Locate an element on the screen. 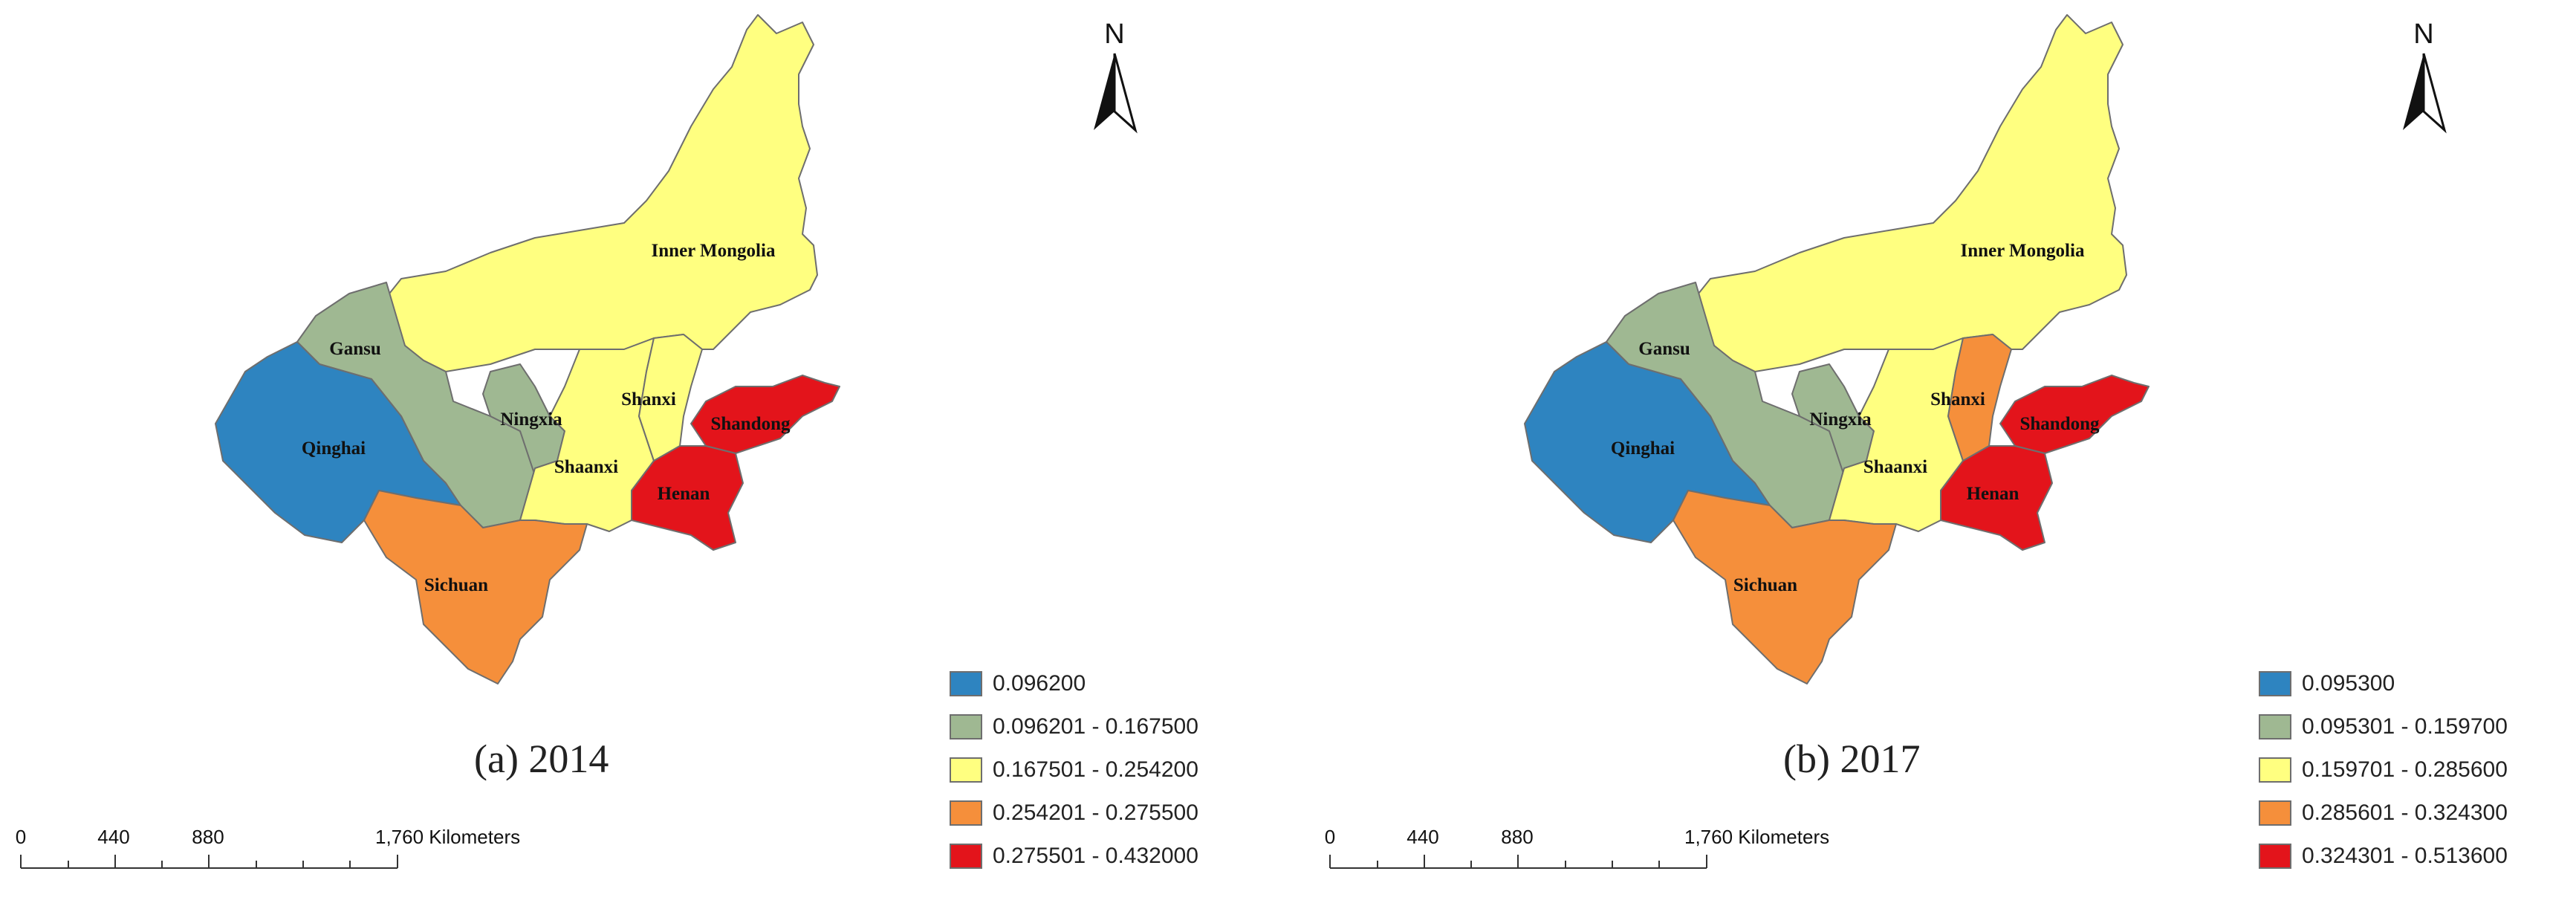 This screenshot has width=2576, height=903. legend-label: 0.324301 - 0.513600 is located at coordinates (2405, 856).